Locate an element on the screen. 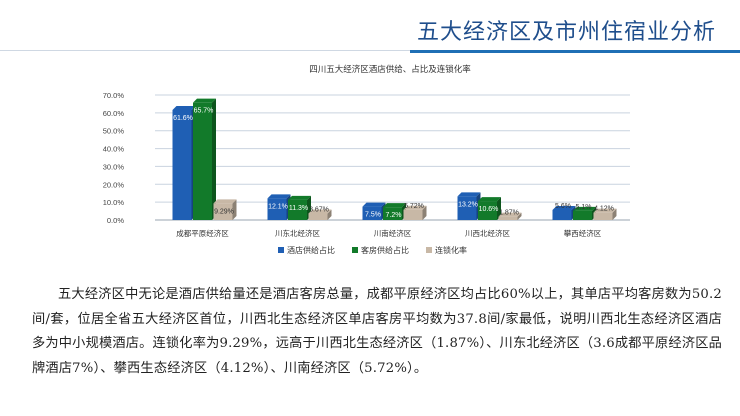  data-label: 10.6% is located at coordinates (489, 209).